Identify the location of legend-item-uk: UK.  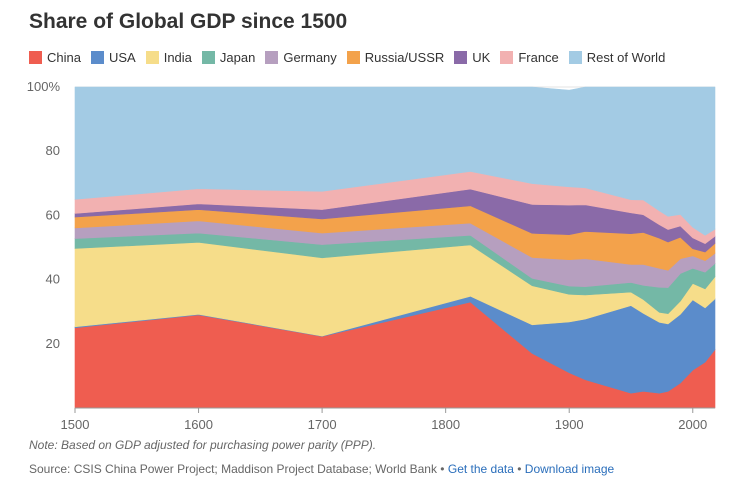
(472, 57).